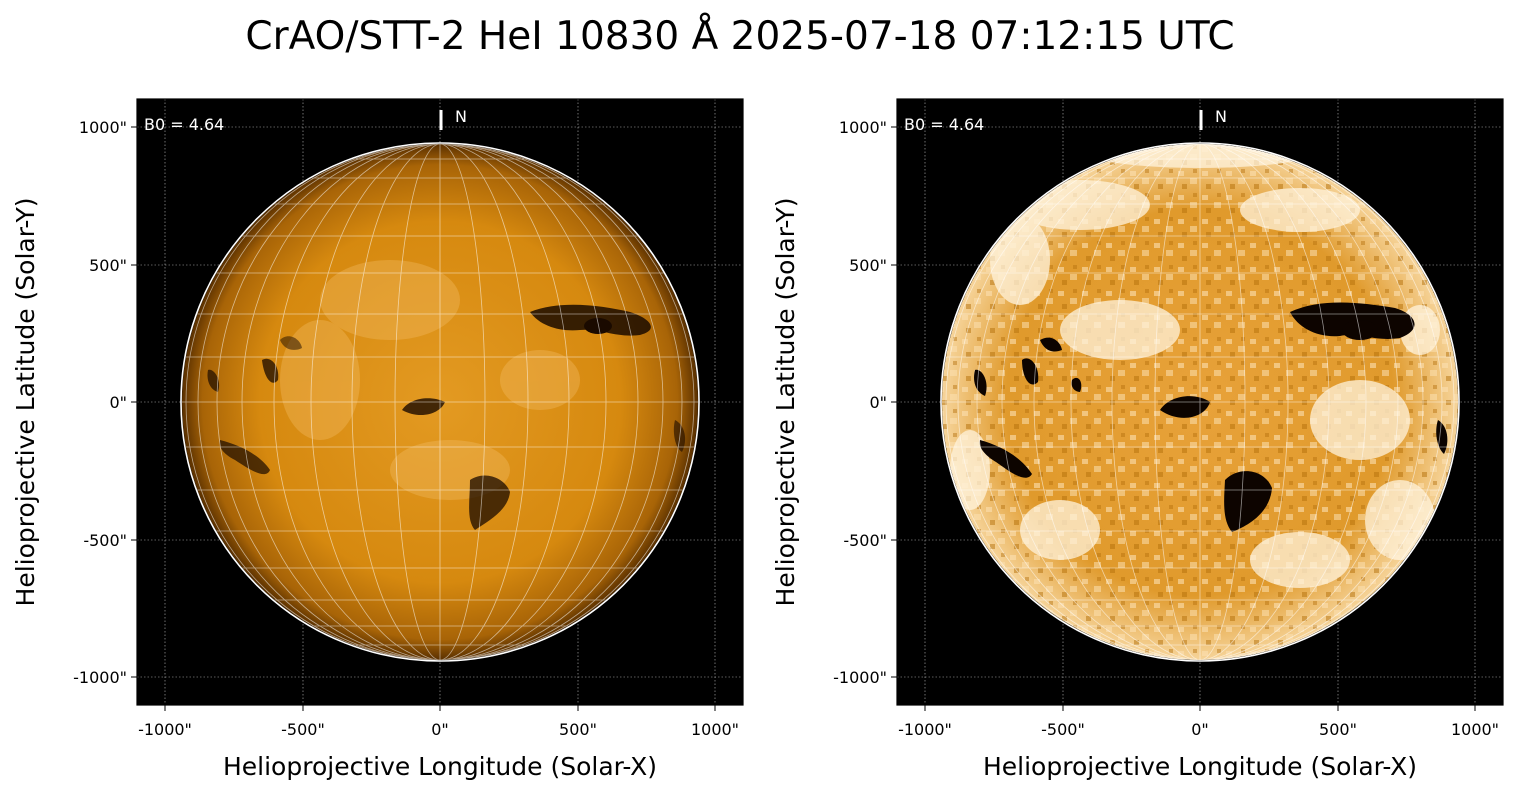 The image size is (1520, 795). What do you see at coordinates (430, 380) in the screenshot?
I see `bright-plage-regions` at bounding box center [430, 380].